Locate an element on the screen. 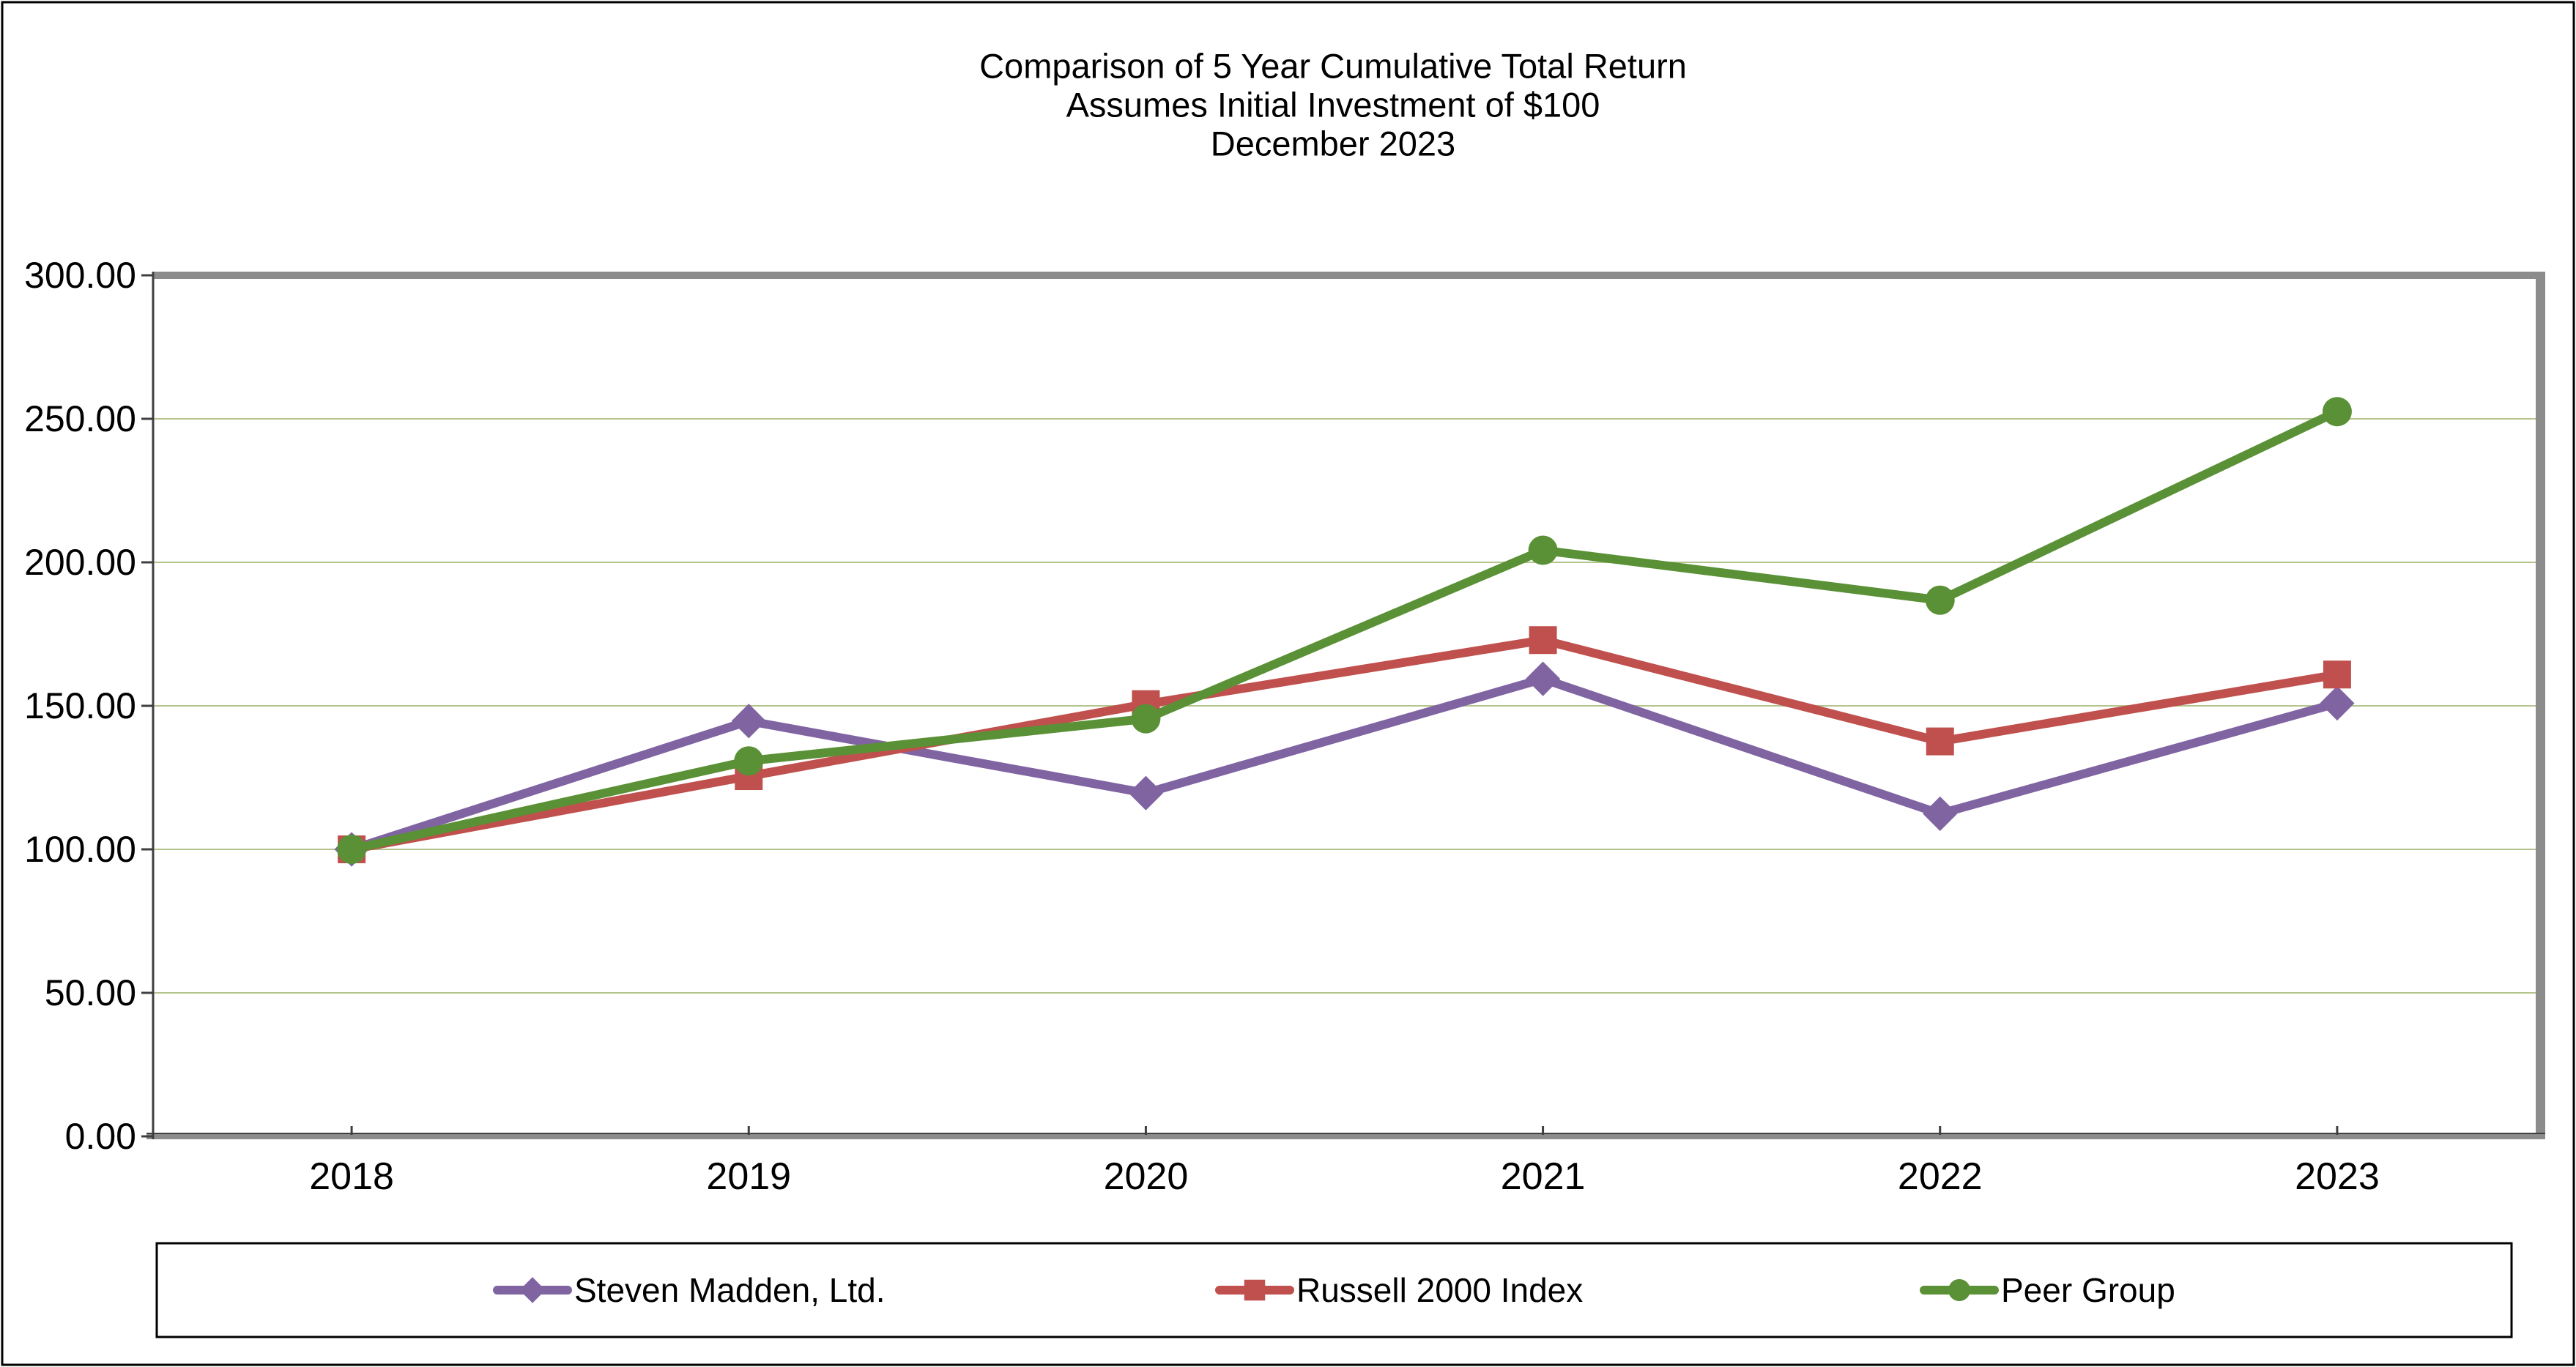  y-tick-label-250: 250.00 is located at coordinates (80, 419).